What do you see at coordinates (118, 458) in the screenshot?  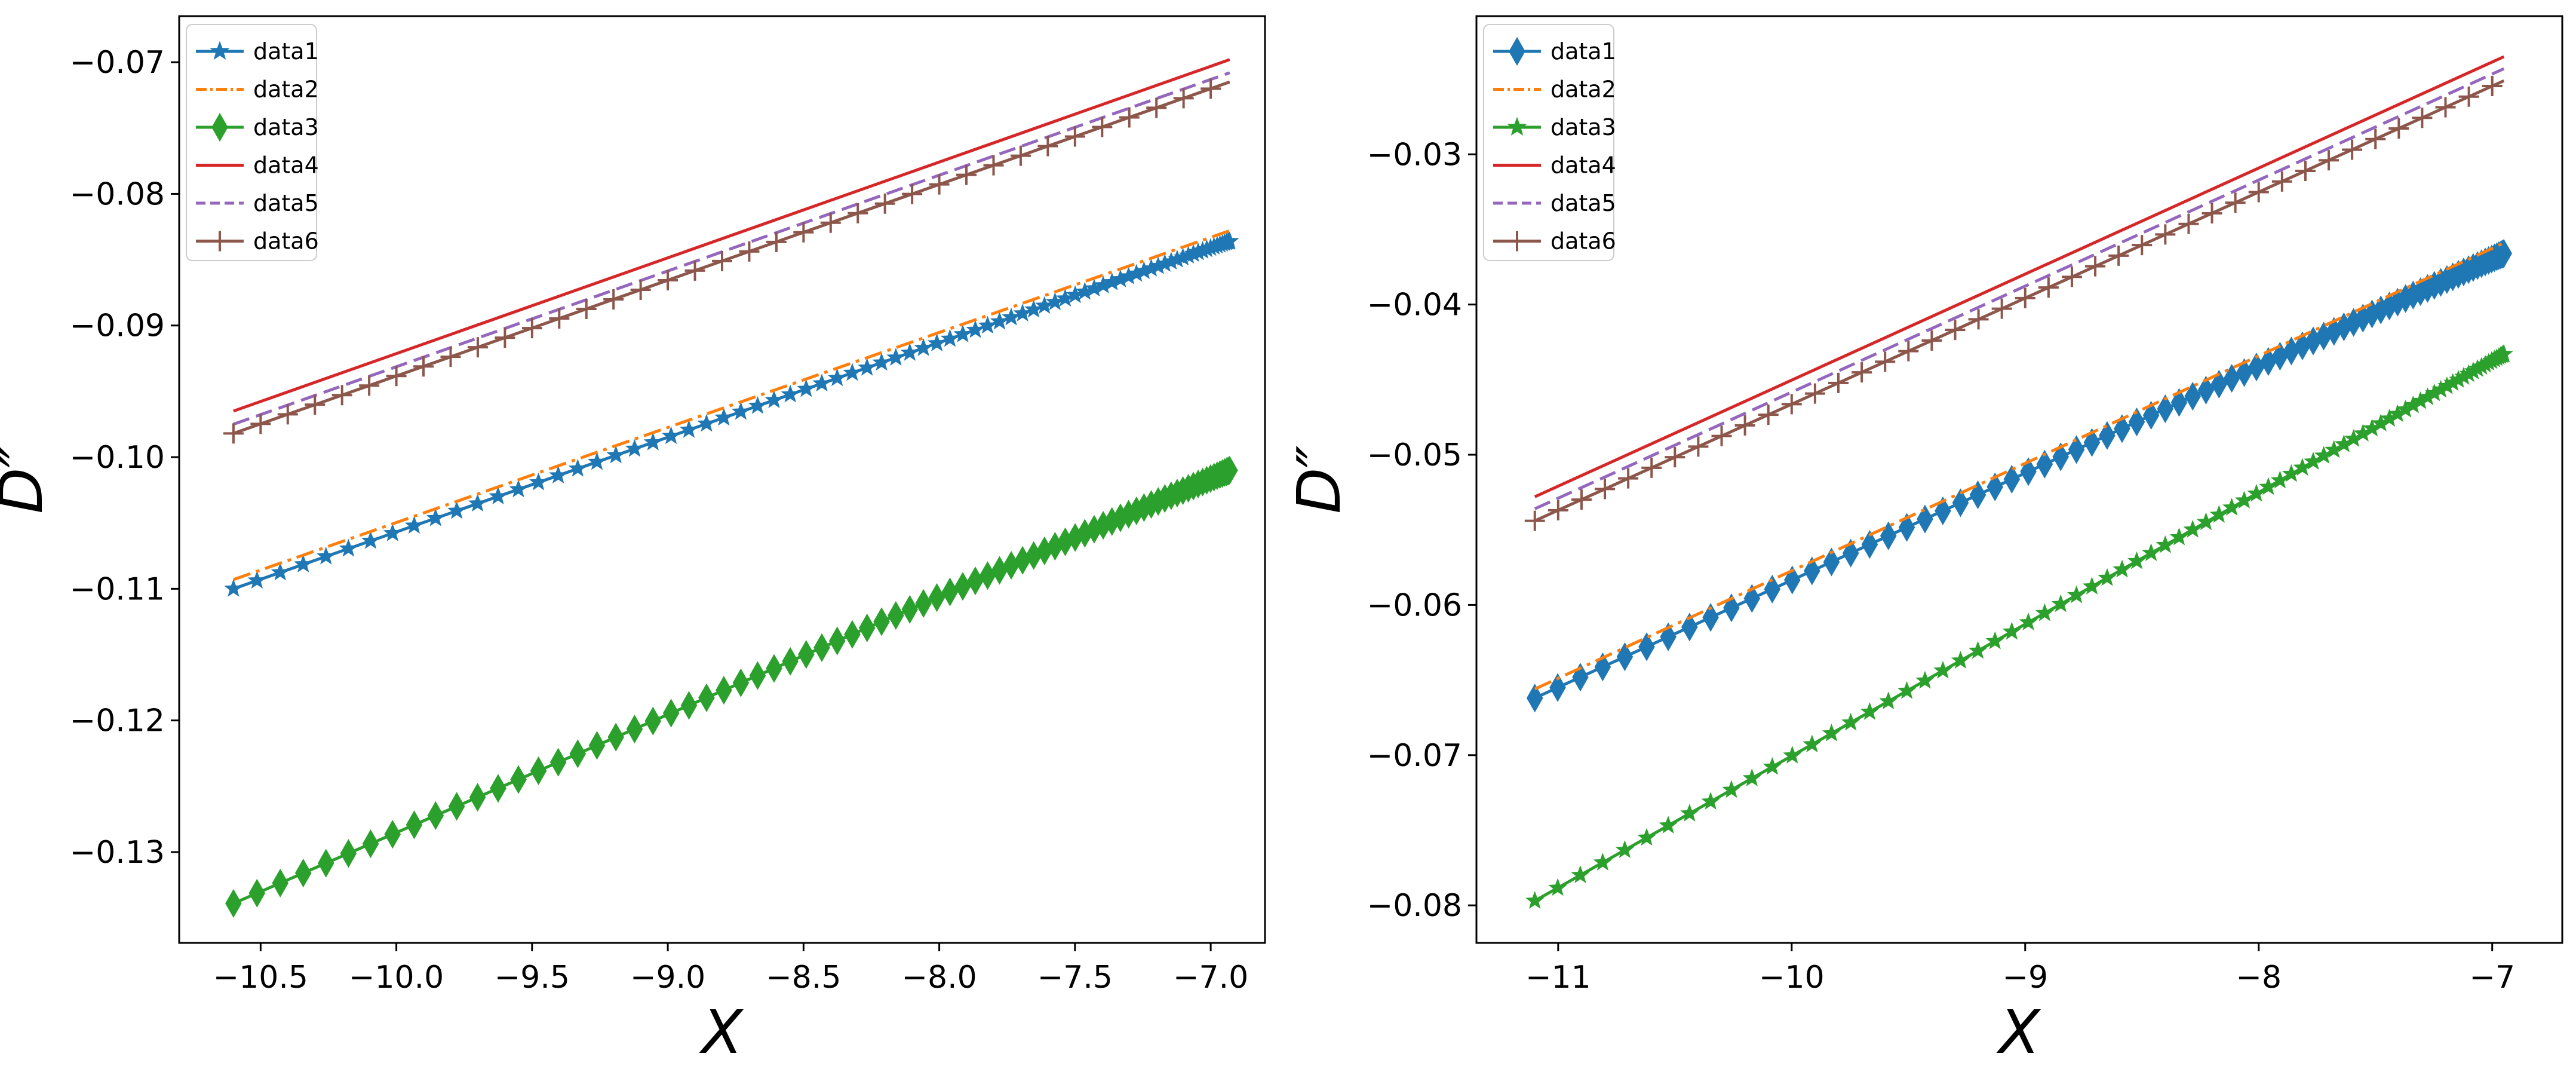 I see `y-tick-label: −0.10` at bounding box center [118, 458].